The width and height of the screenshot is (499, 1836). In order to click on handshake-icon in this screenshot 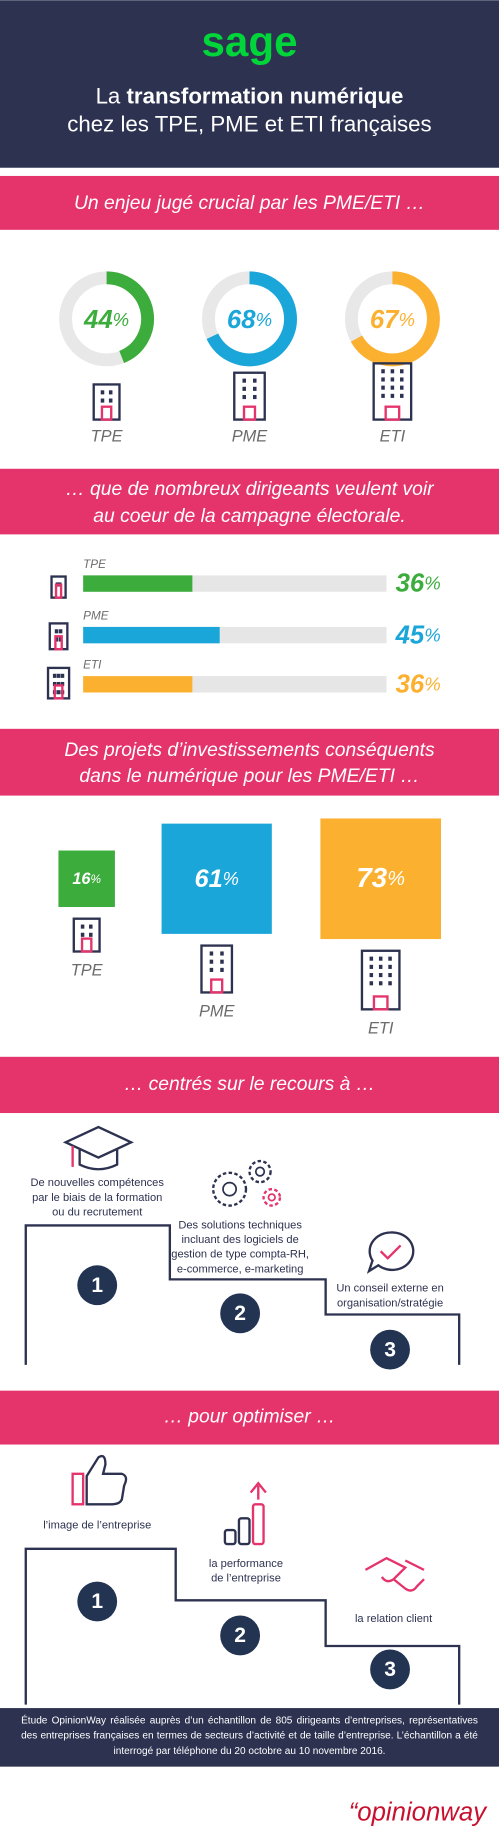, I will do `click(394, 1574)`.